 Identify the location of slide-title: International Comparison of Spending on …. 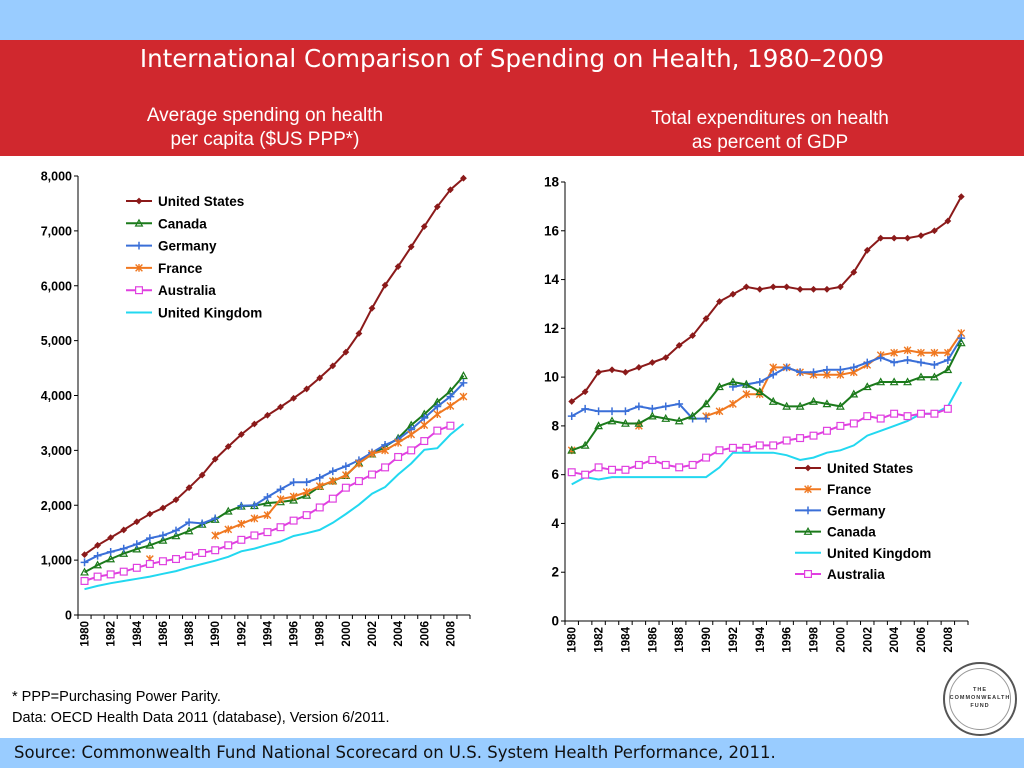
(512, 58).